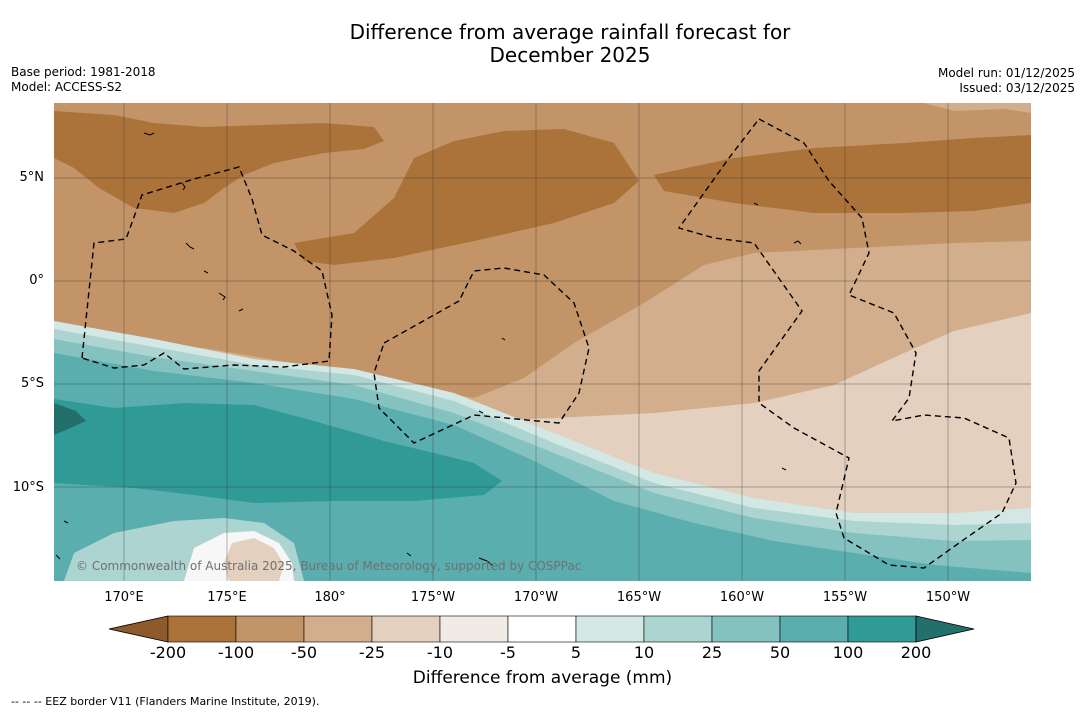 The width and height of the screenshot is (1085, 713). I want to click on forecast-info-right: Model run: 01/12/2025 Issued: 03/12/2025, so click(1006, 81).